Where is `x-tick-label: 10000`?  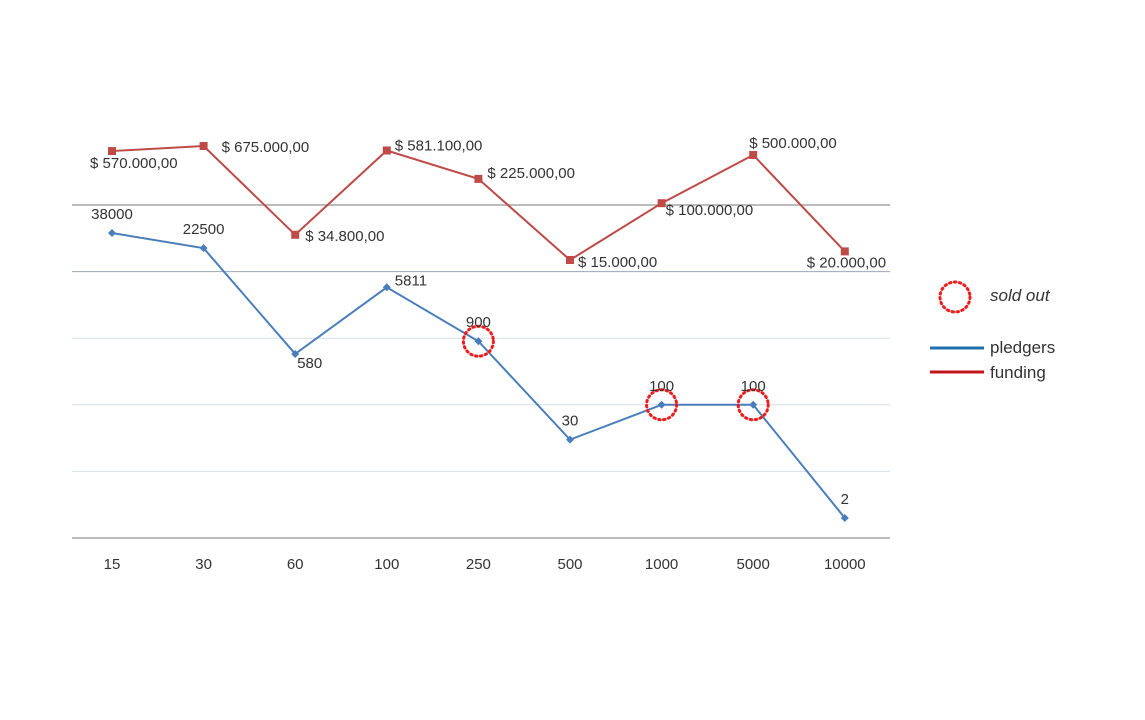
x-tick-label: 10000 is located at coordinates (845, 564).